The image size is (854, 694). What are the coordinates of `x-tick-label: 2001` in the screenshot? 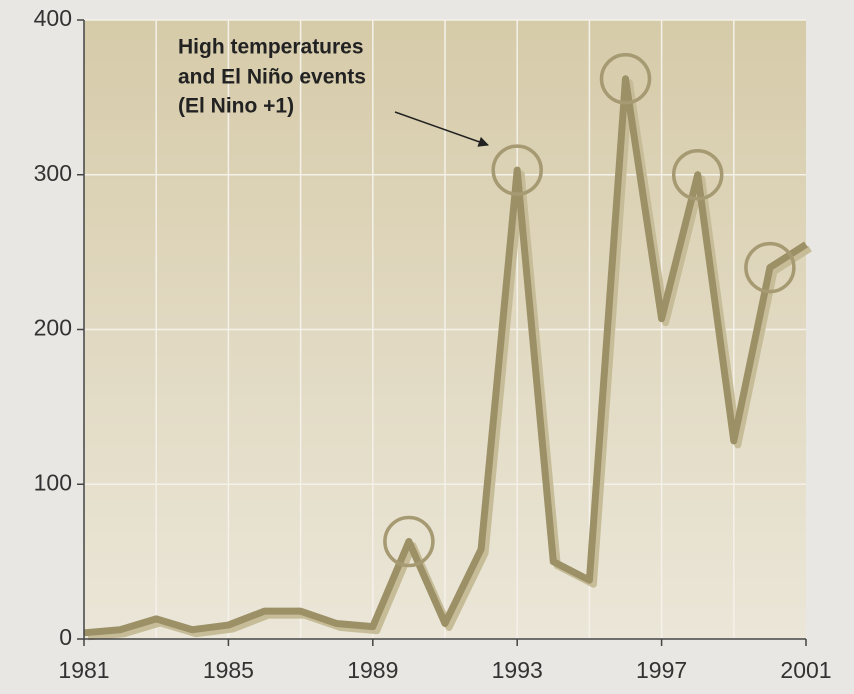 It's located at (805, 670).